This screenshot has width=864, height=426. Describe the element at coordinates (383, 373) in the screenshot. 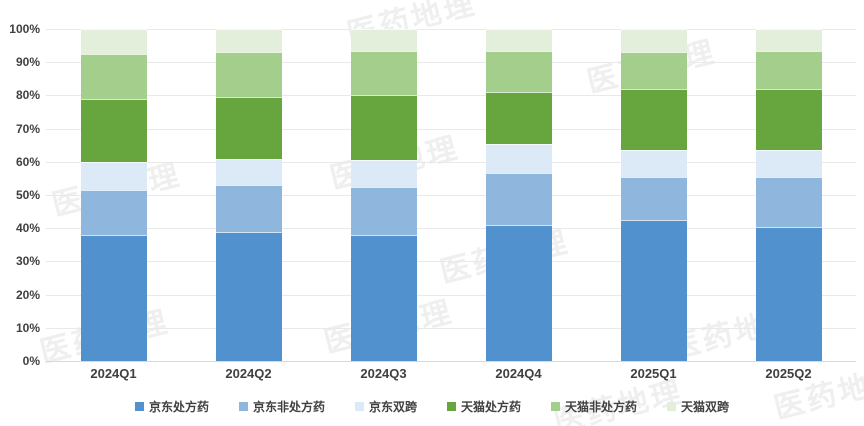

I see `x-tick-label: 2024Q3` at that location.